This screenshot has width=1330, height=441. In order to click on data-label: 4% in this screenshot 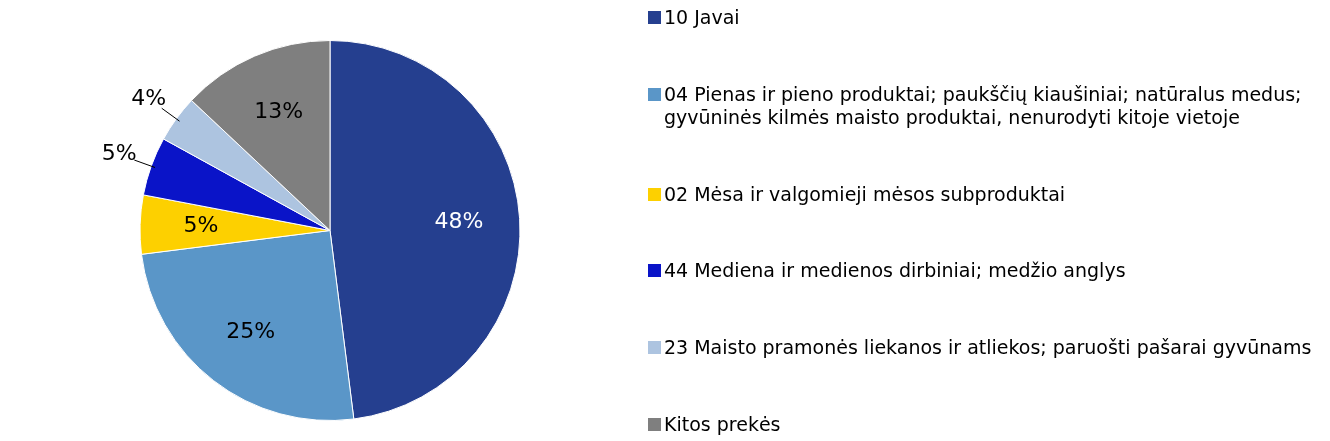, I will do `click(149, 97)`.